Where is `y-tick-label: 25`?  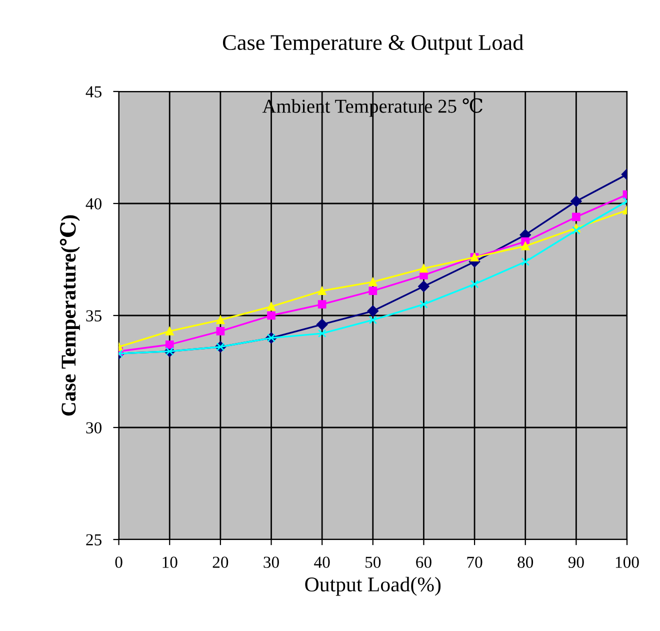
y-tick-label: 25 is located at coordinates (94, 540).